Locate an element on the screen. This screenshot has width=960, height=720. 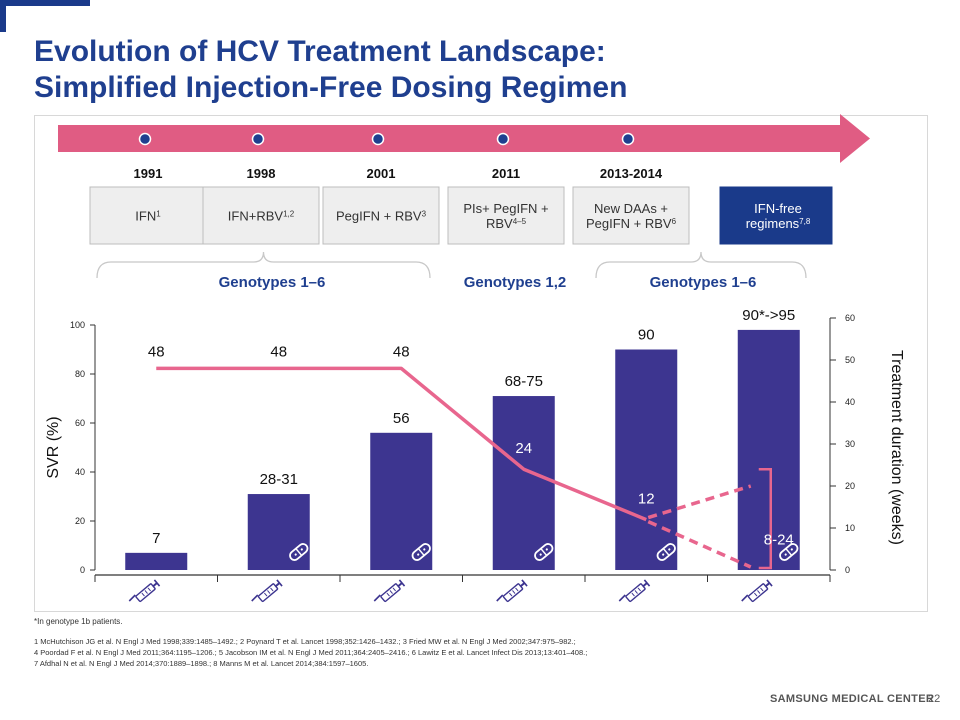
regimen-box: PIs+ PegIFN +RBV4–5 is located at coordinates (506, 215).